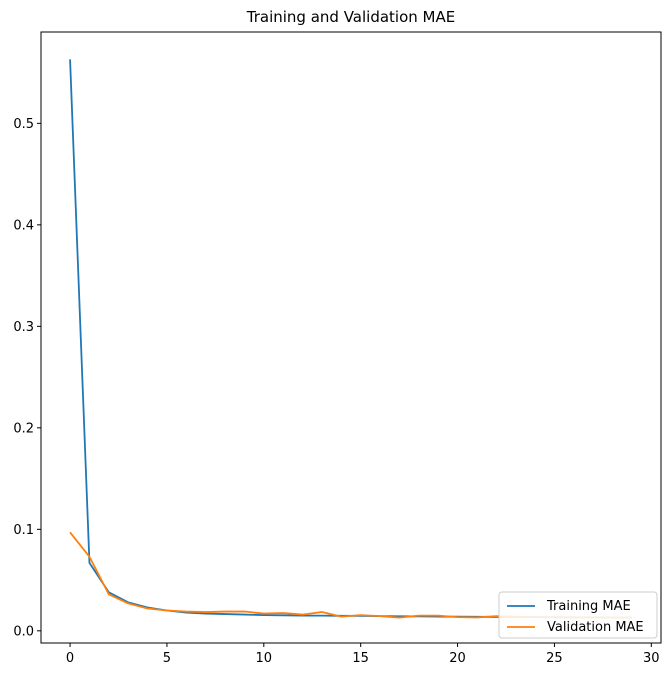 The height and width of the screenshot is (680, 671). What do you see at coordinates (167, 658) in the screenshot?
I see `x-tick-label: 5` at bounding box center [167, 658].